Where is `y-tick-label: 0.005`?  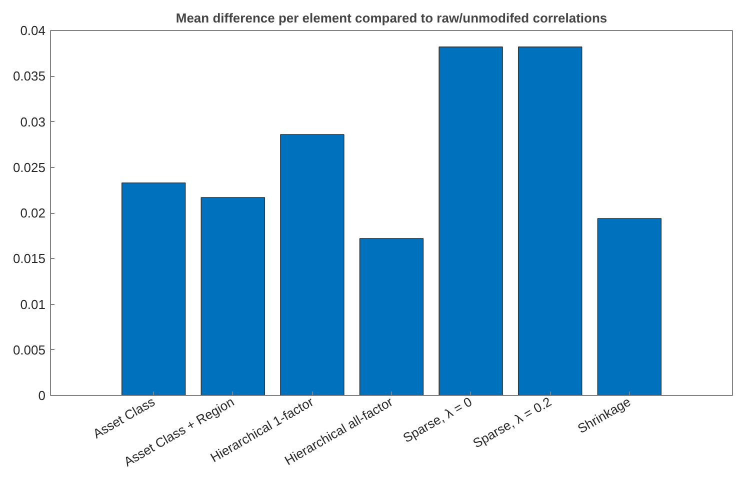
y-tick-label: 0.005 is located at coordinates (29, 350).